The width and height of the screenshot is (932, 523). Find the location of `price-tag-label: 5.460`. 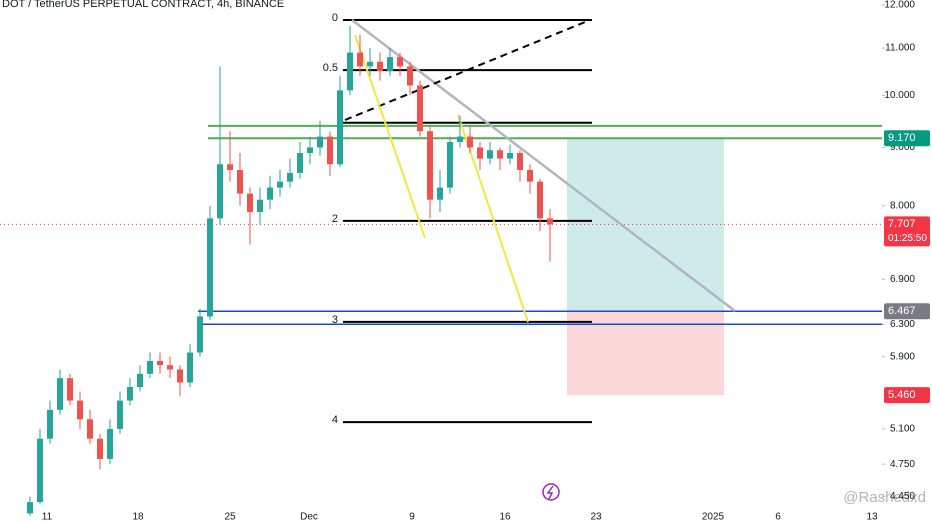

price-tag-label: 5.460 is located at coordinates (902, 395).